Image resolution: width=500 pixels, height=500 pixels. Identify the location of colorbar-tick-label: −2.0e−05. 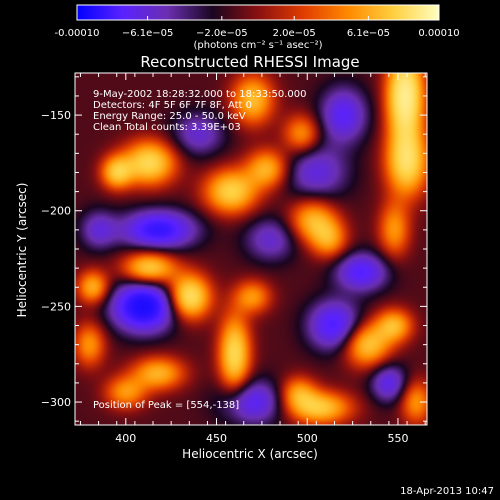
(222, 33).